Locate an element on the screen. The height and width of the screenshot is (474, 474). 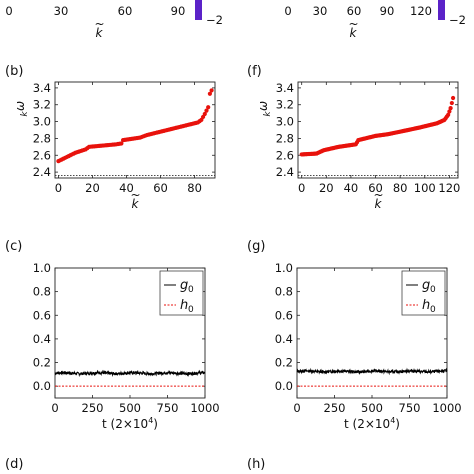
chart-b-ylabel: ω is located at coordinates (20, 106).